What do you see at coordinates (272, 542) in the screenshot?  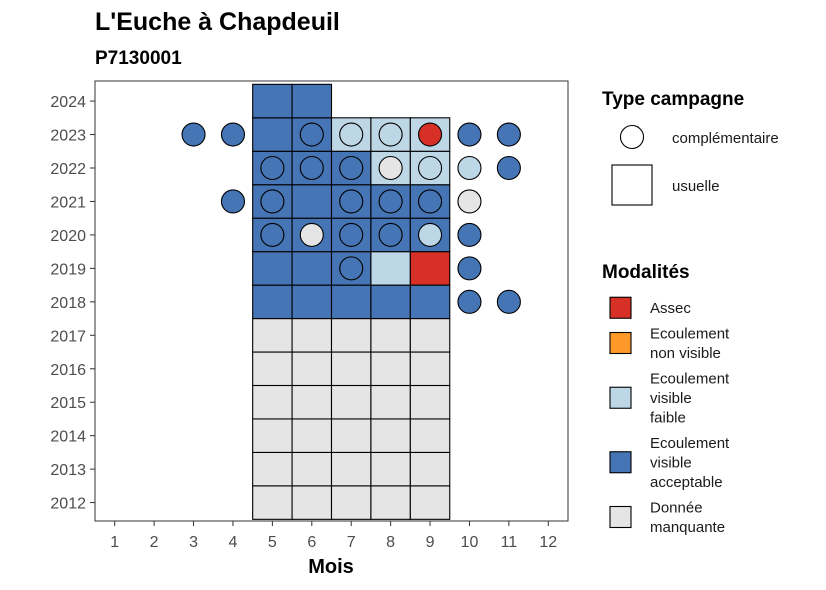 I see `x-tick-label-5: 5` at bounding box center [272, 542].